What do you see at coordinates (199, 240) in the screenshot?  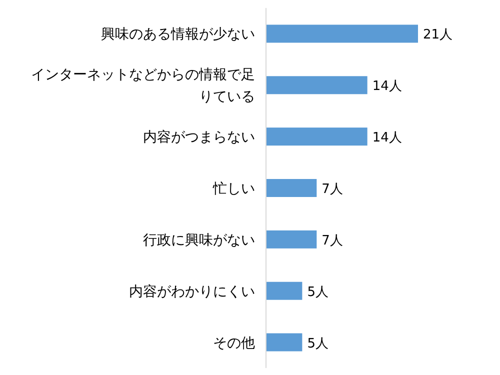 I see `y-tick-label: 行政に興味がない` at bounding box center [199, 240].